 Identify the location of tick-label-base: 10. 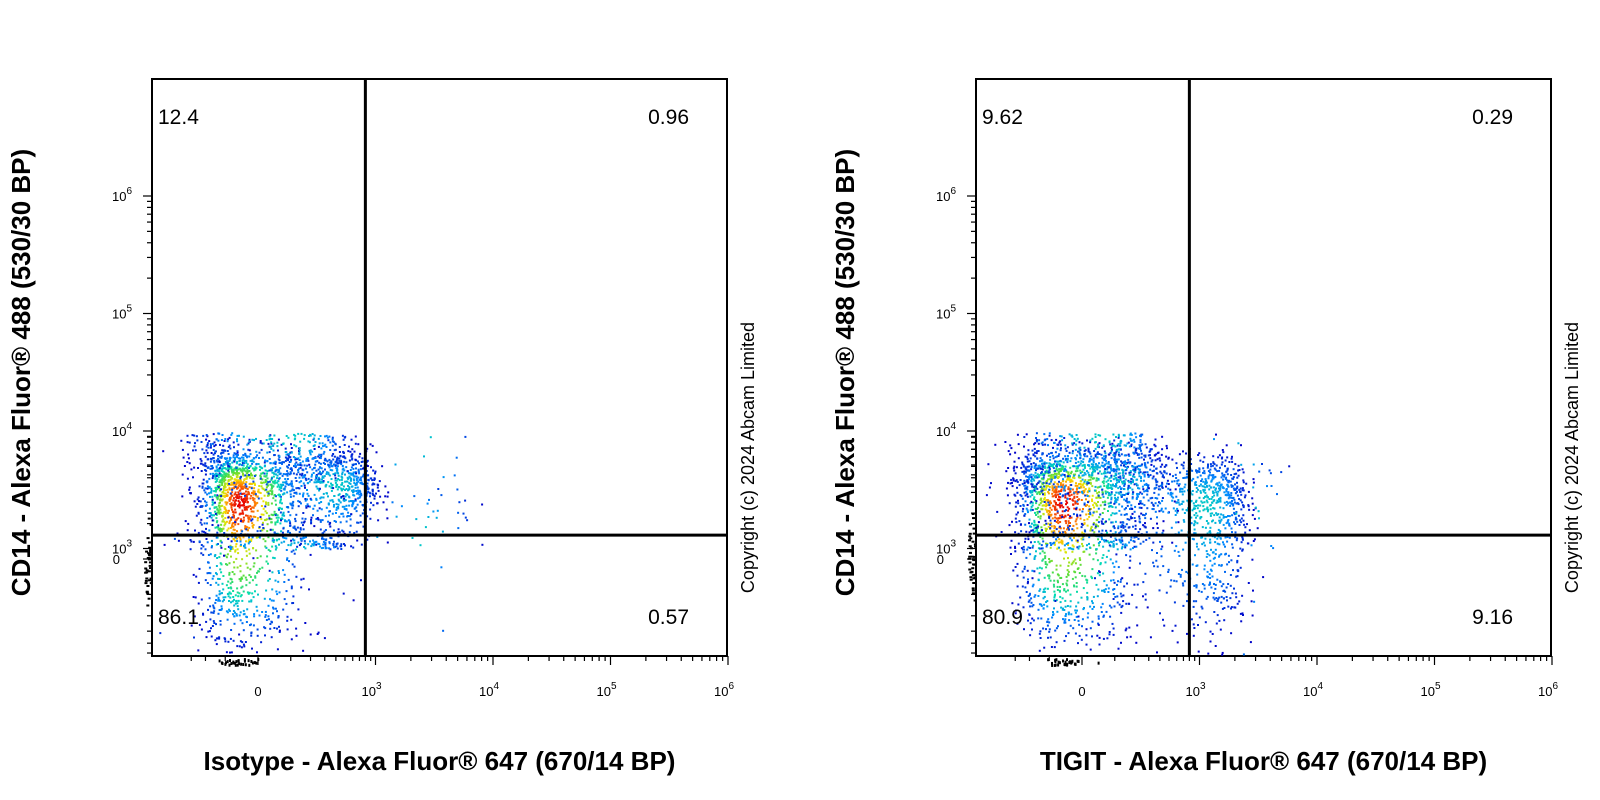
(119, 314).